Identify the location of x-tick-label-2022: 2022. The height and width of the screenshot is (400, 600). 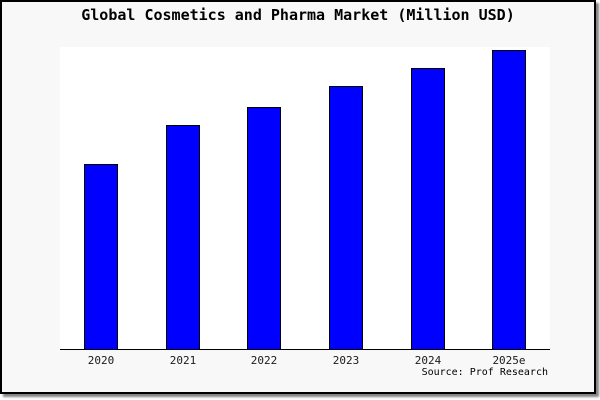
(264, 360).